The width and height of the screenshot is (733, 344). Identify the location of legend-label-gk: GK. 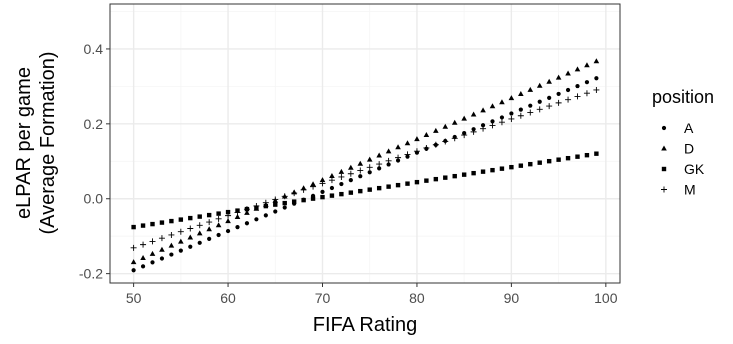
(694, 169).